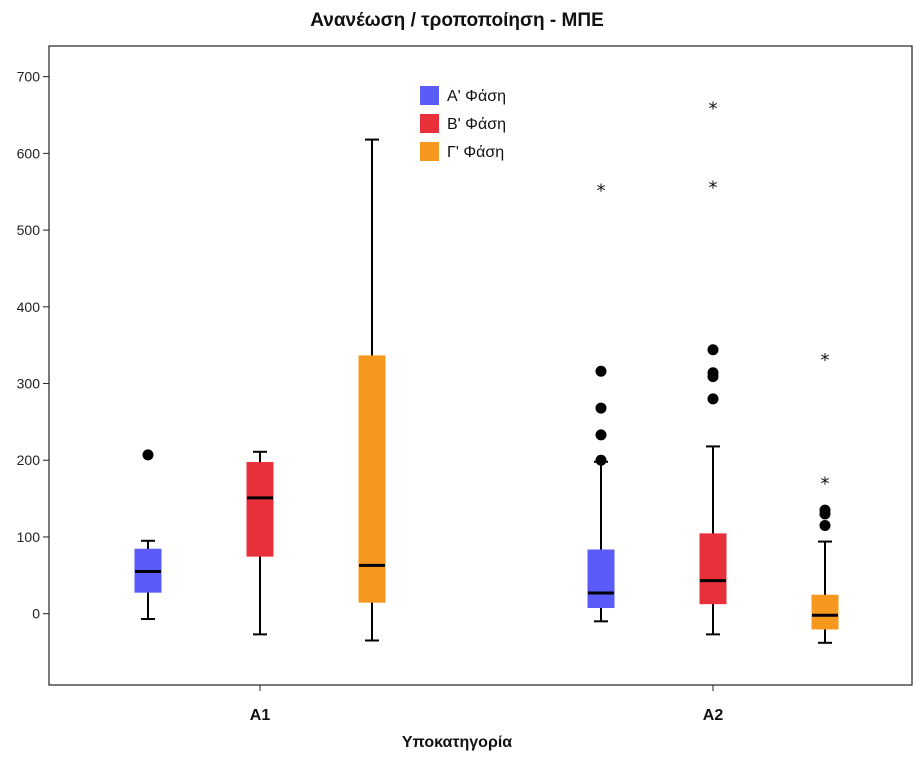  What do you see at coordinates (29, 460) in the screenshot?
I see `y-tick-label: 200` at bounding box center [29, 460].